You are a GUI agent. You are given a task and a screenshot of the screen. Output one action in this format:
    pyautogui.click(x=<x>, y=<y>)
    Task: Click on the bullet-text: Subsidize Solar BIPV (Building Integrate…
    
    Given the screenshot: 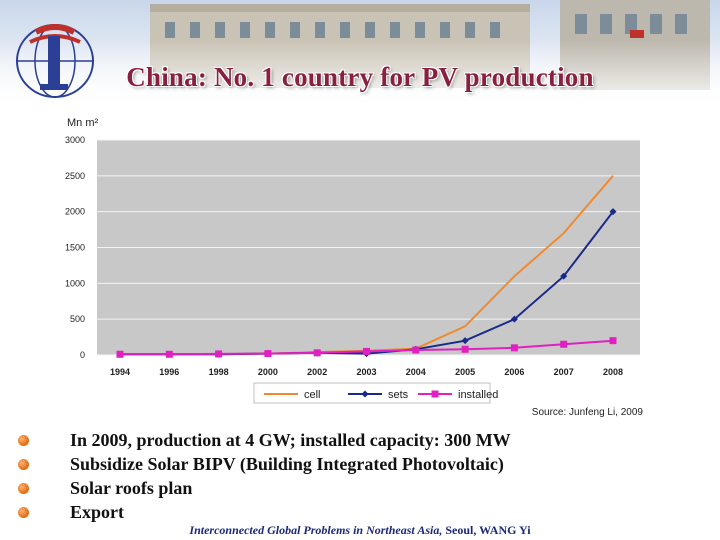 What is the action you would take?
    pyautogui.click(x=287, y=464)
    